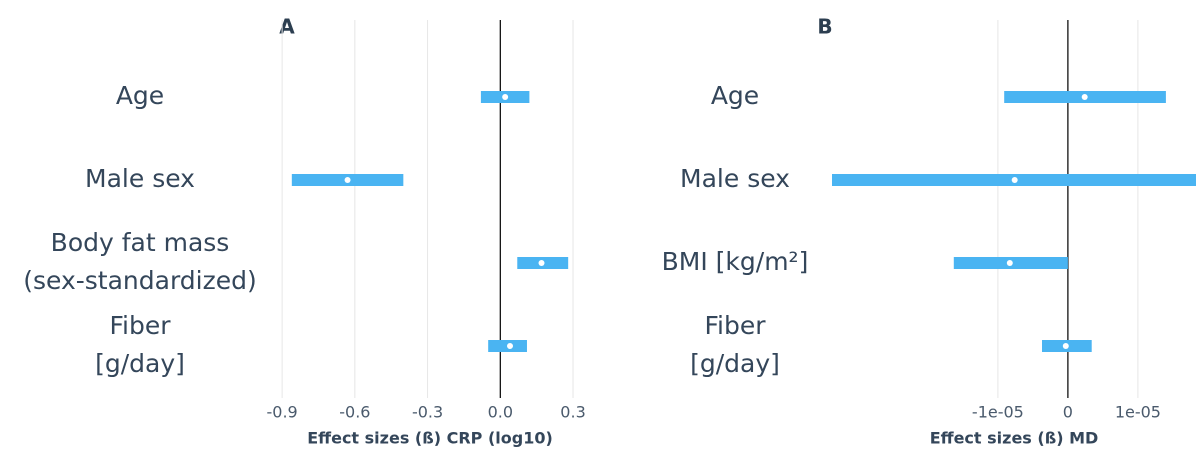 The height and width of the screenshot is (456, 1196). Describe the element at coordinates (140, 242) in the screenshot. I see `category-line: Body fat mass` at that location.